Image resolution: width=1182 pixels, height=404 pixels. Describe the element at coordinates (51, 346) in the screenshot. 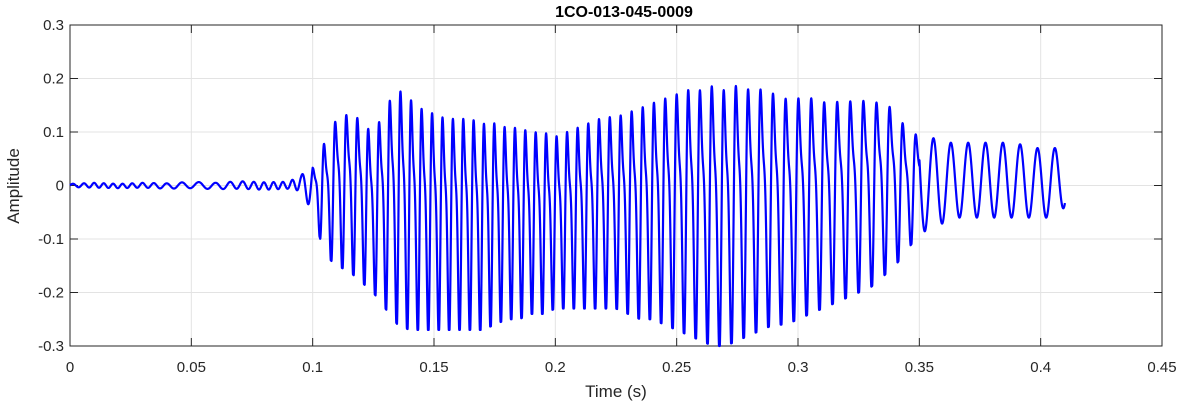

I see `y-tick-label: -0.3` at that location.